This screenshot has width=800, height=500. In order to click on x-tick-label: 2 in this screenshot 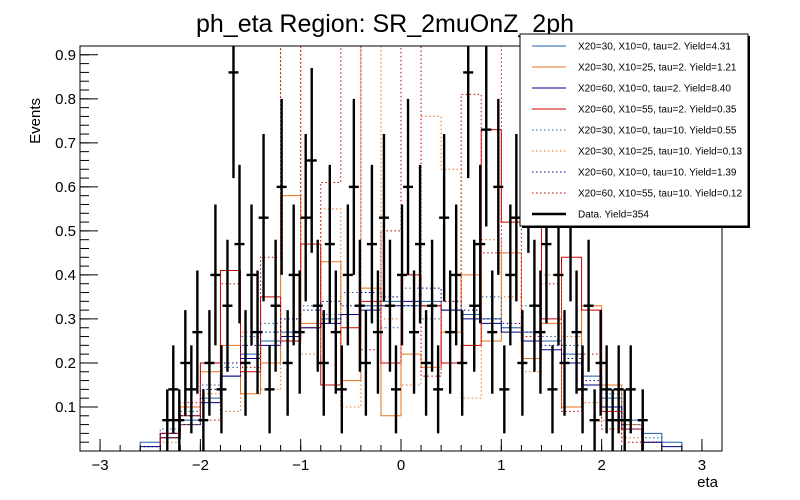, I will do `click(601, 465)`.